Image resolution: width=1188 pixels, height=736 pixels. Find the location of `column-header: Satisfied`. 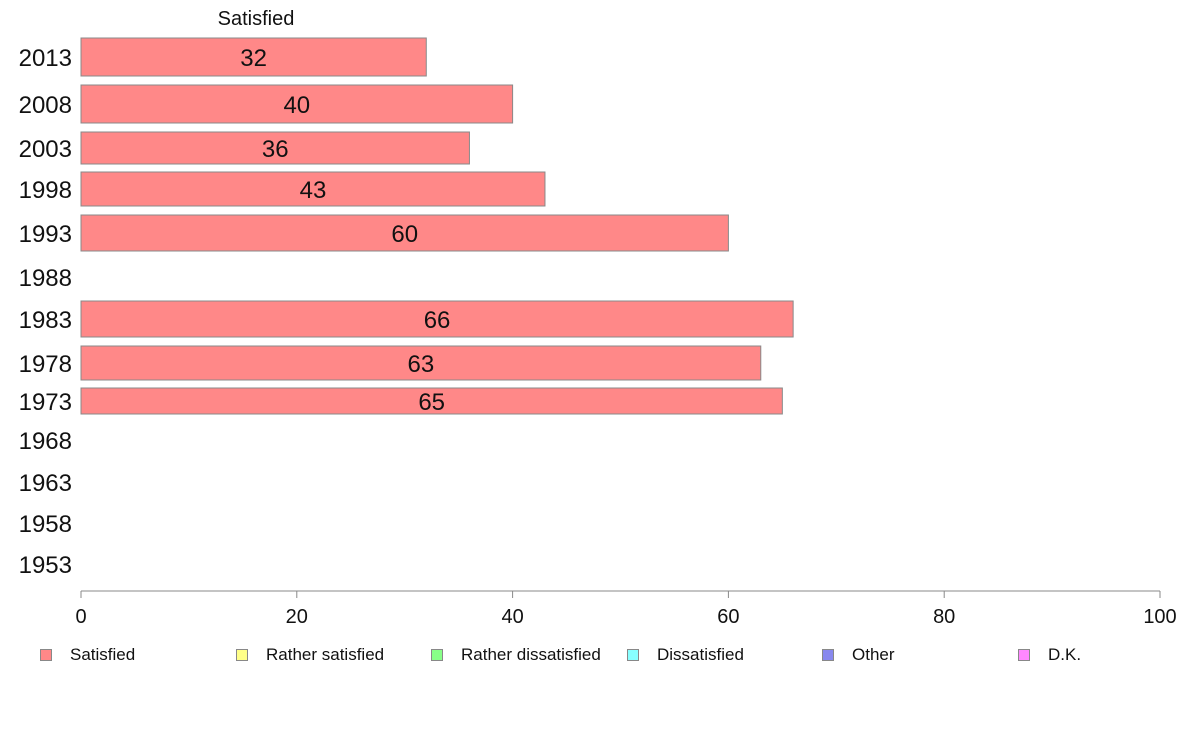

column-header: Satisfied is located at coordinates (256, 19).